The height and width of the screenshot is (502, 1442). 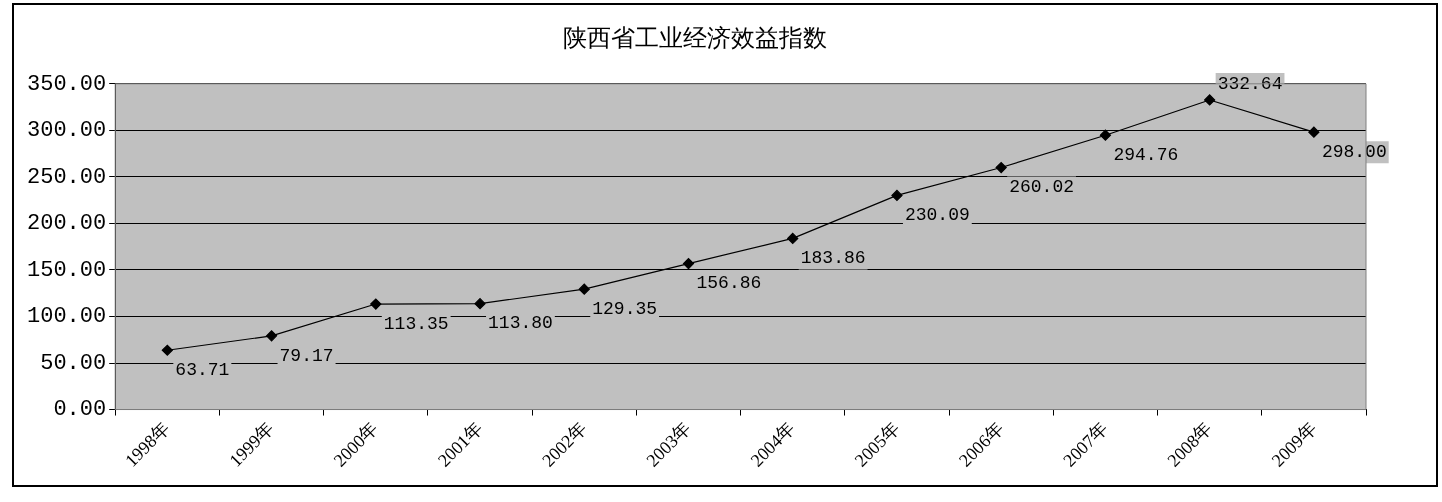 What do you see at coordinates (66, 84) in the screenshot?
I see `y-tick-label: 350.00` at bounding box center [66, 84].